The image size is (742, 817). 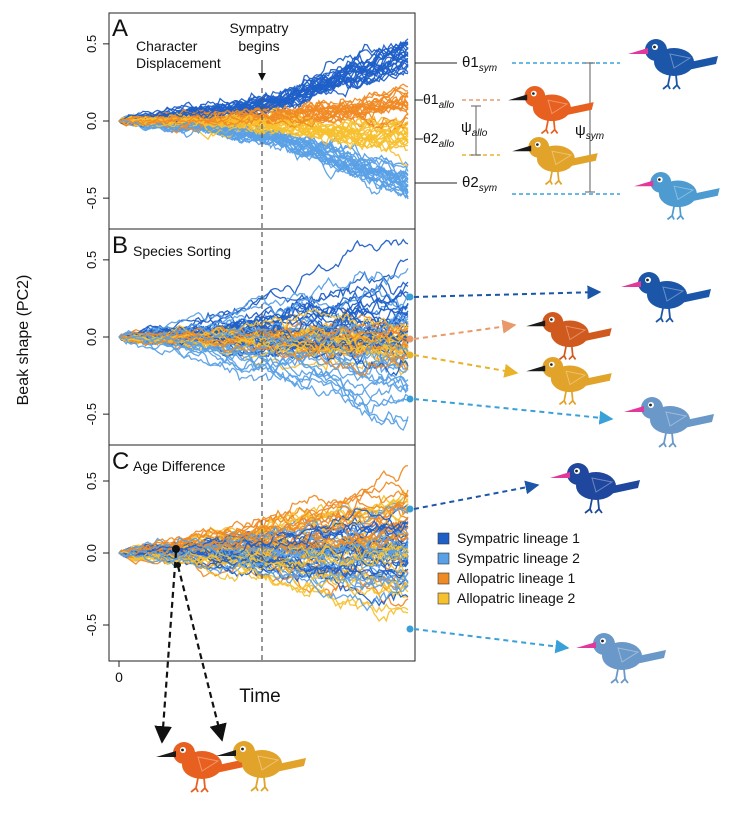 What do you see at coordinates (260, 696) in the screenshot?
I see `x-axis-title: Time` at bounding box center [260, 696].